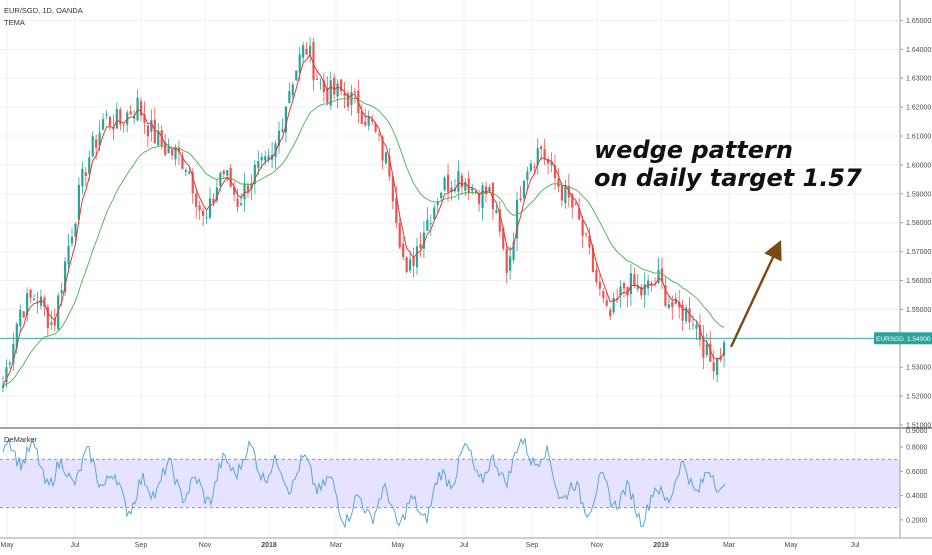  I want to click on price-tick-label: 1.59000, so click(918, 194).